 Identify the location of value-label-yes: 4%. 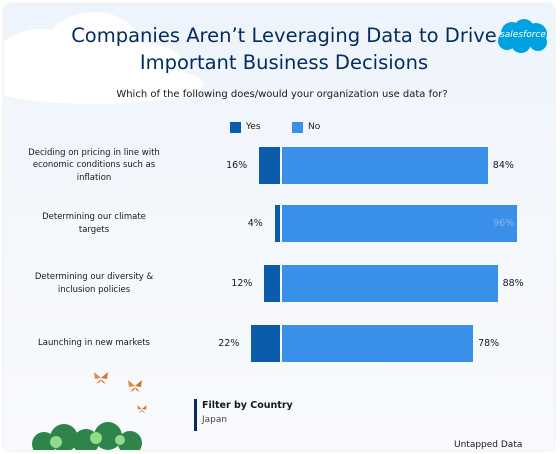
(255, 223).